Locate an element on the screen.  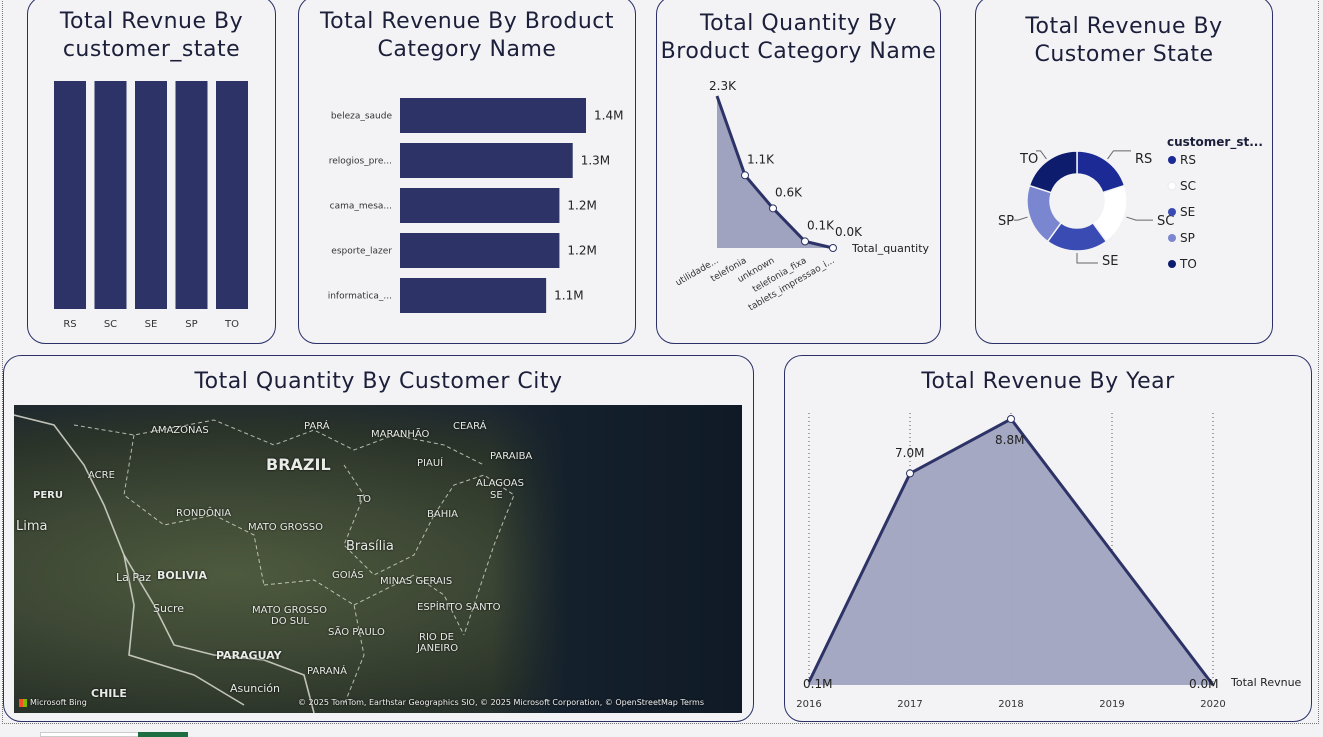
map-label-goias: GOIÁS is located at coordinates (348, 575).